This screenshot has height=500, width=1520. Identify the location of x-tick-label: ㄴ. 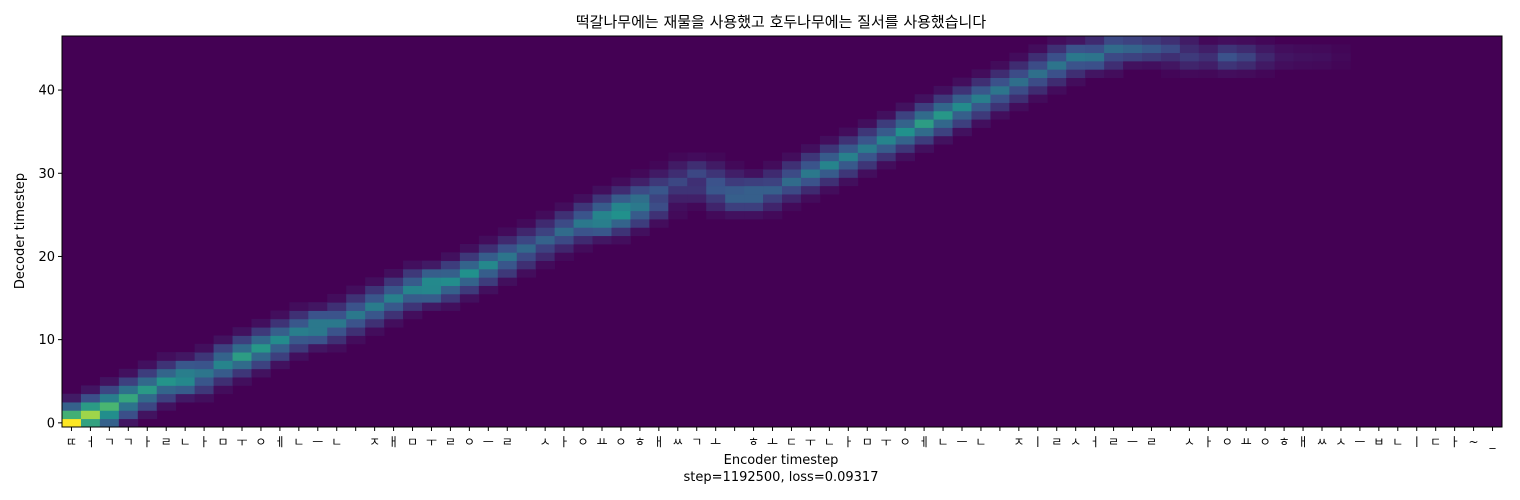
(980, 442).